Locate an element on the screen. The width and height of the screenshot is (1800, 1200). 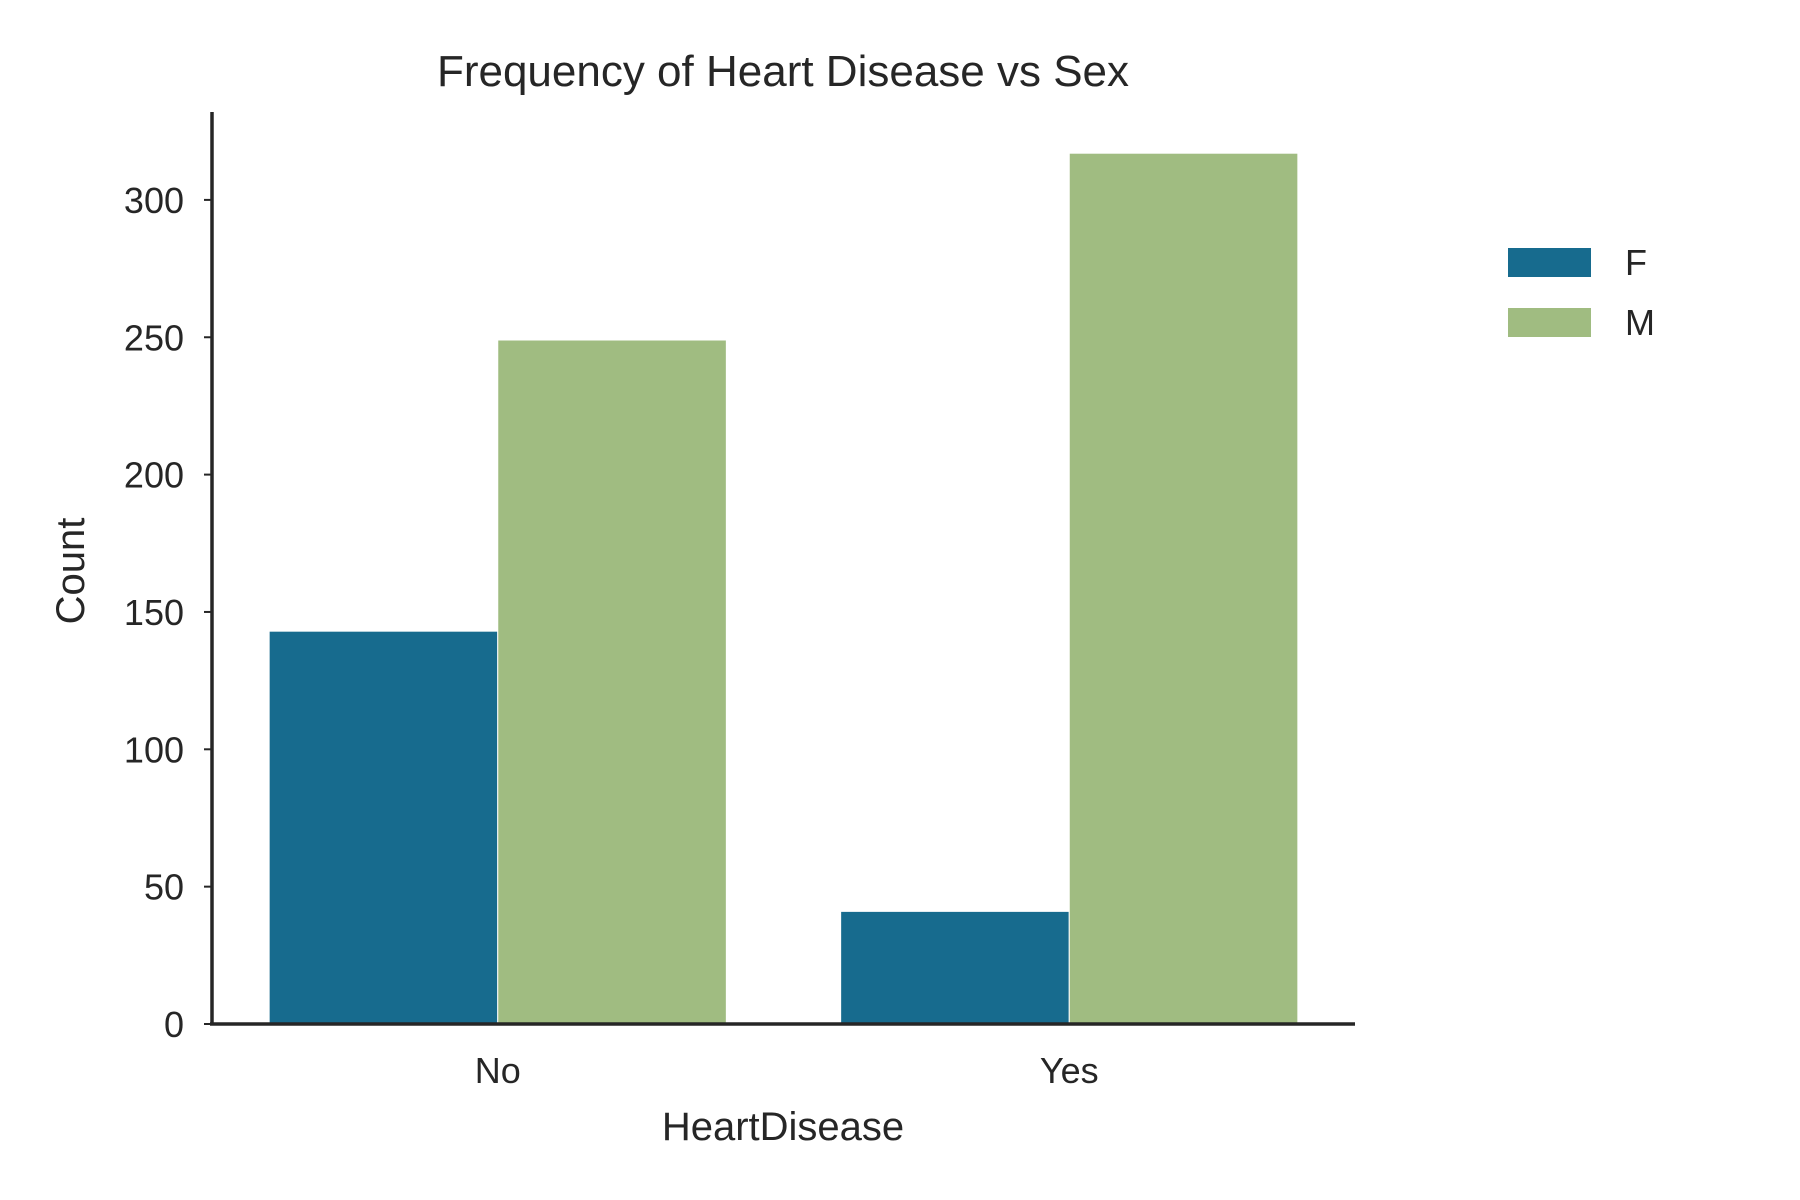
y-tick-label: 250 is located at coordinates (154, 337).